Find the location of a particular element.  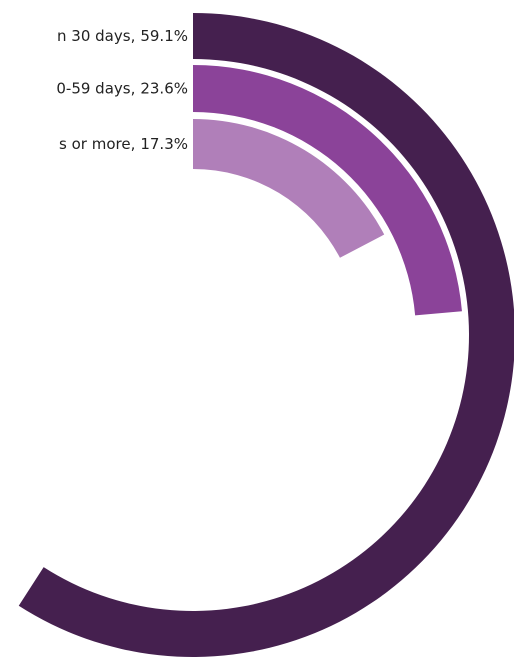

value-label: 59.1% is located at coordinates (164, 36).